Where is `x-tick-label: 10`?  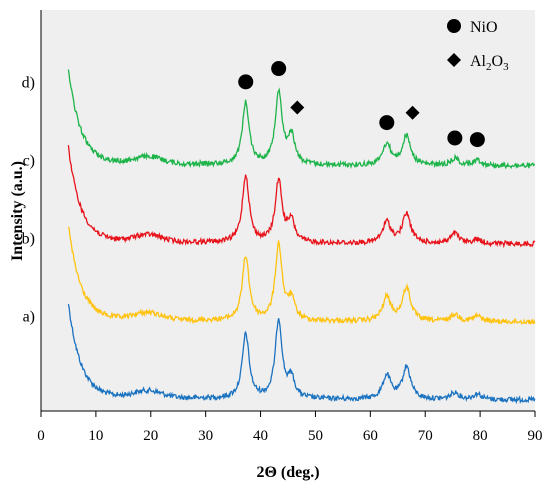
x-tick-label: 10 is located at coordinates (95, 436).